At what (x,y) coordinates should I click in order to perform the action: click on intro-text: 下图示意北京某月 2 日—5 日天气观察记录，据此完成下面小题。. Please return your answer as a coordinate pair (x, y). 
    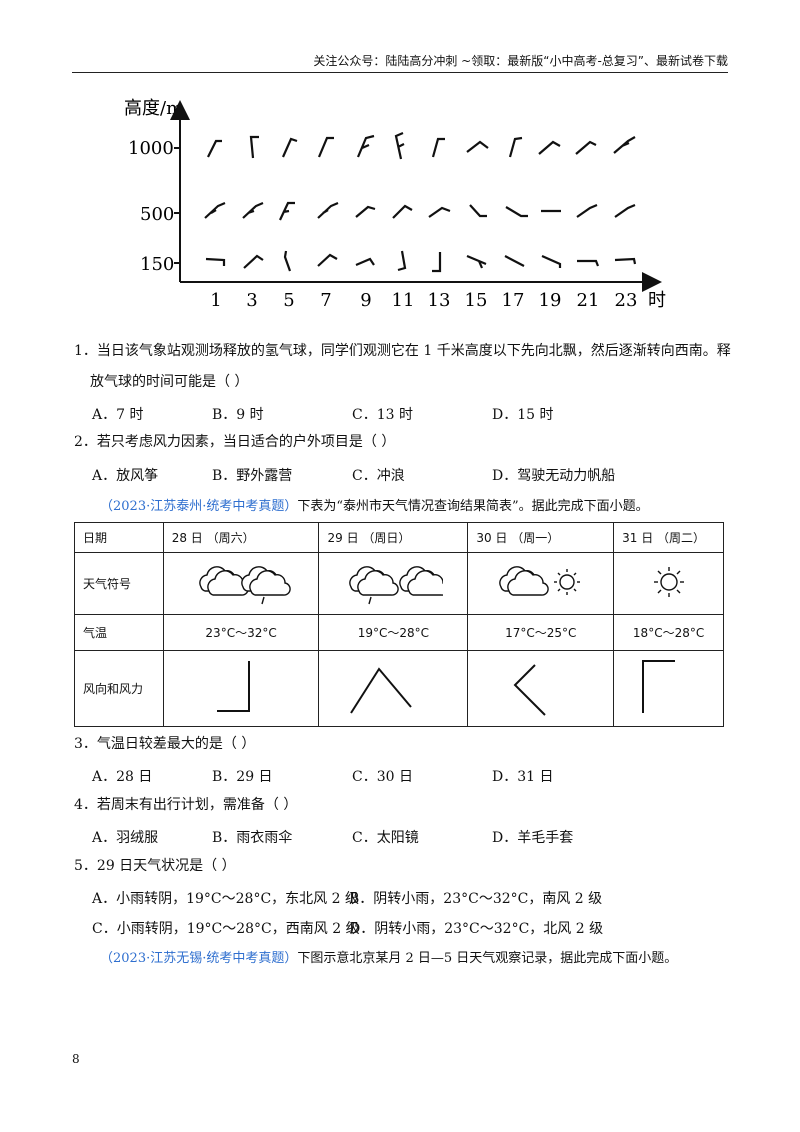
    Looking at the image, I should click on (487, 958).